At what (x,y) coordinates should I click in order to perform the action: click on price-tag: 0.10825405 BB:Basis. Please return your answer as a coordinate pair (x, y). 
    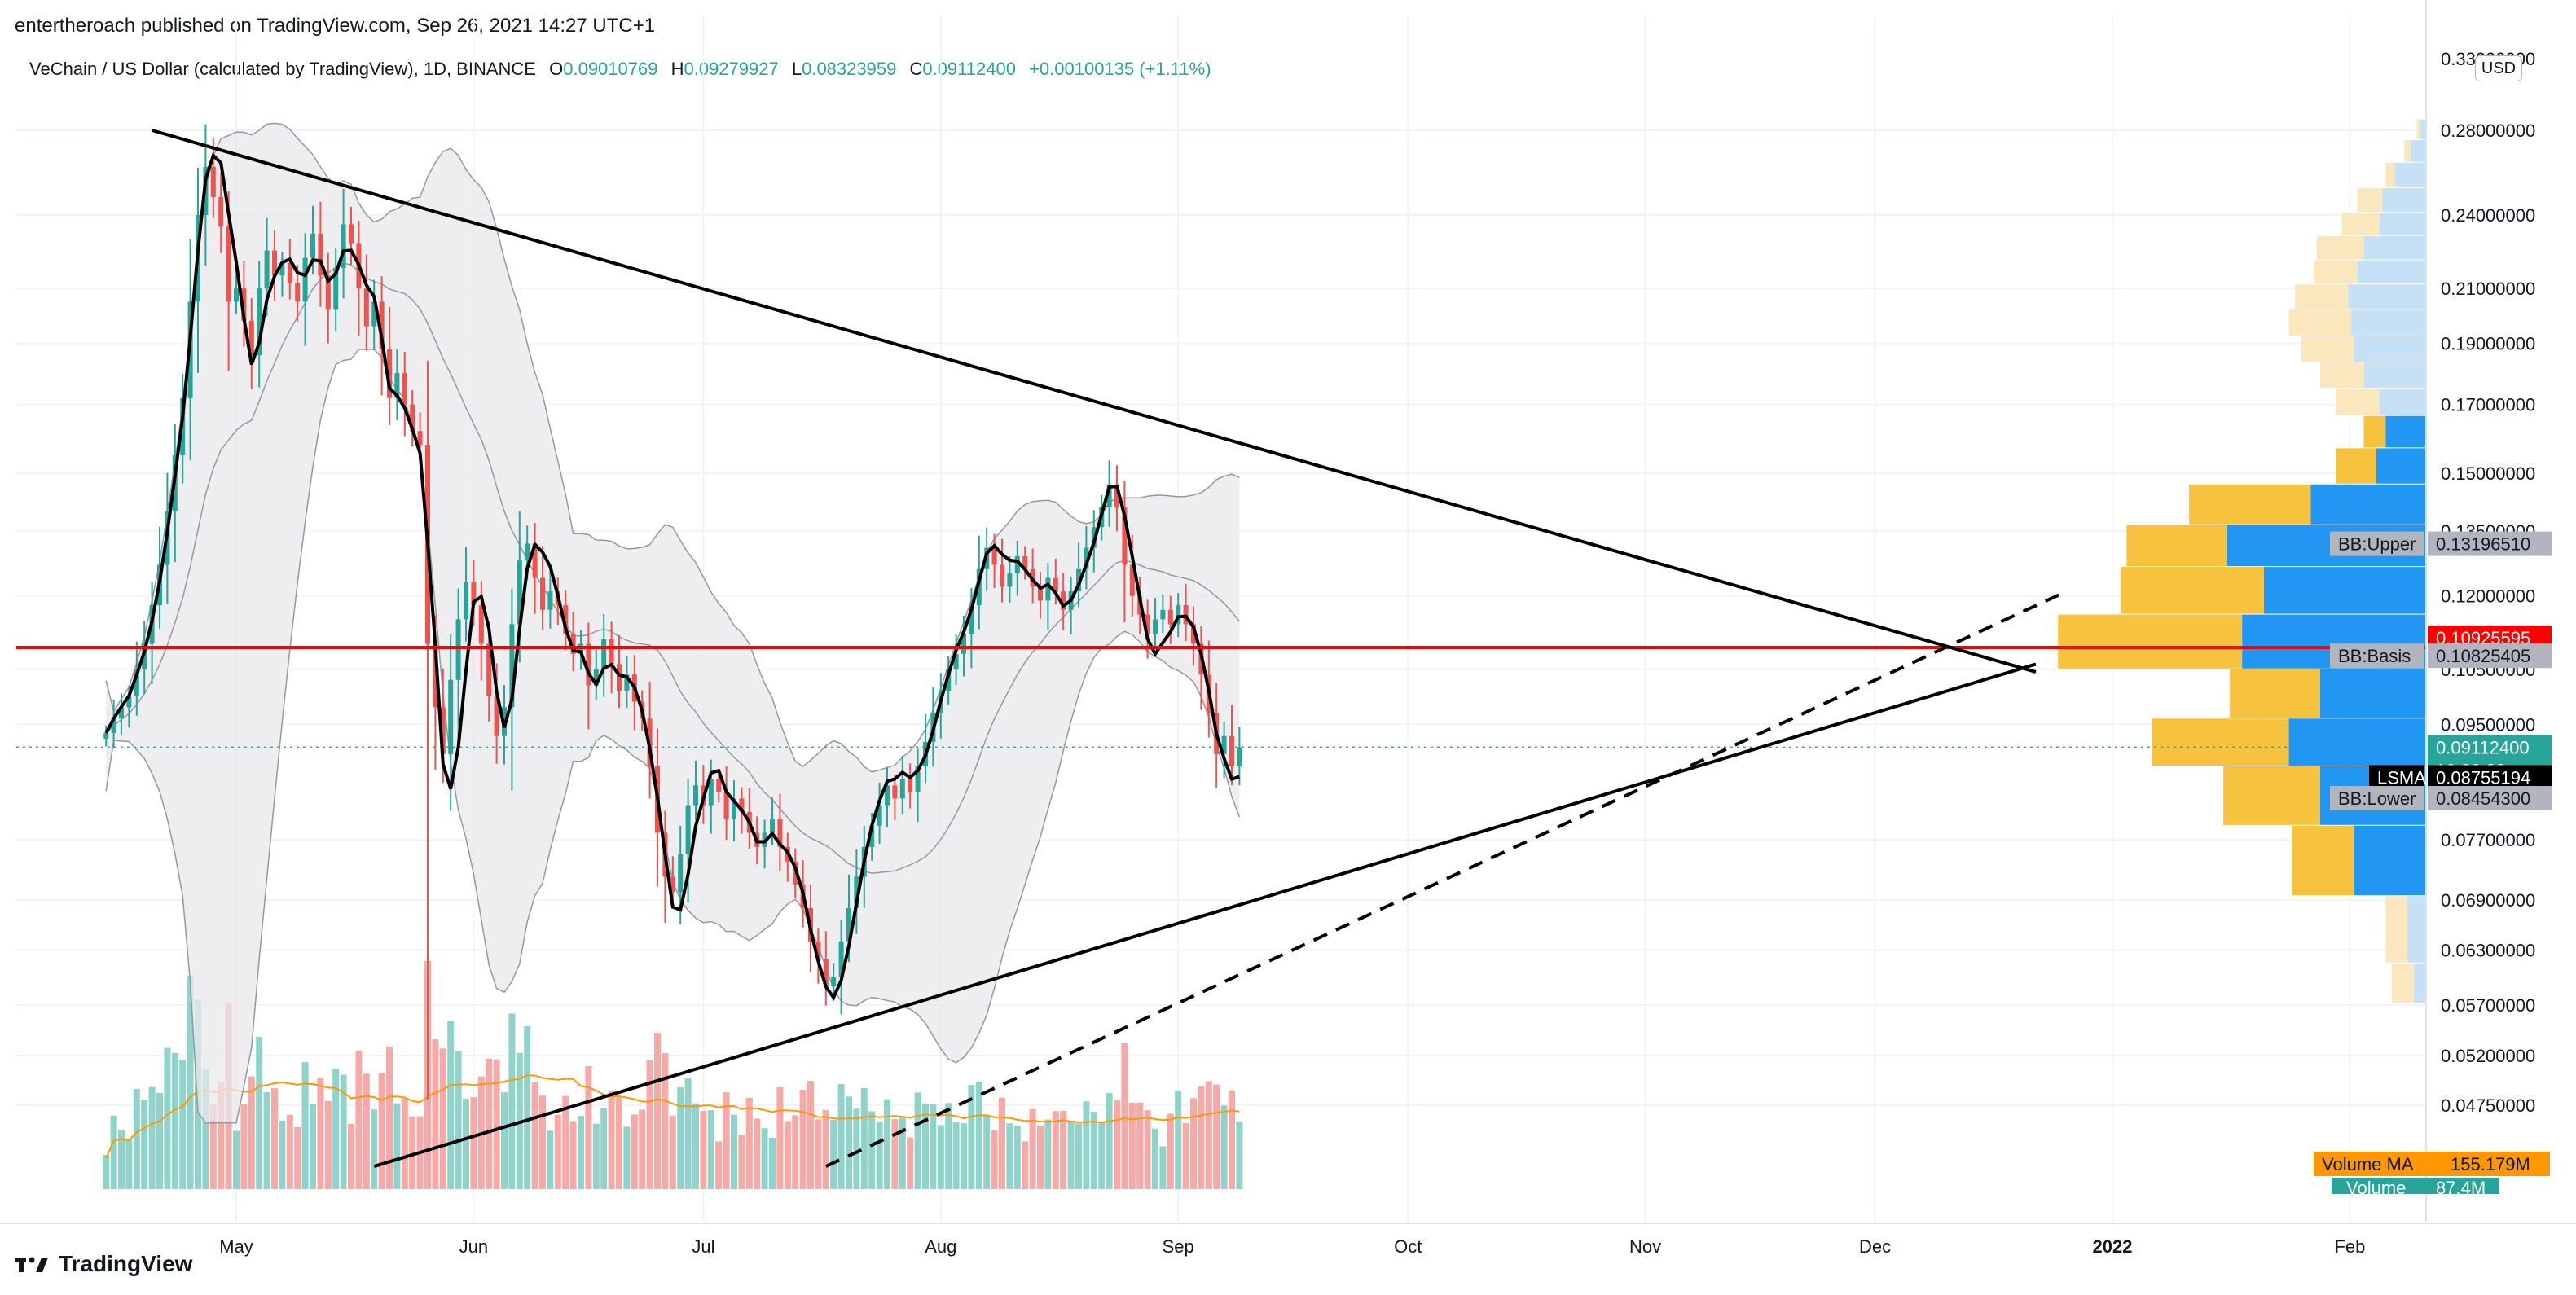
    Looking at the image, I should click on (2441, 656).